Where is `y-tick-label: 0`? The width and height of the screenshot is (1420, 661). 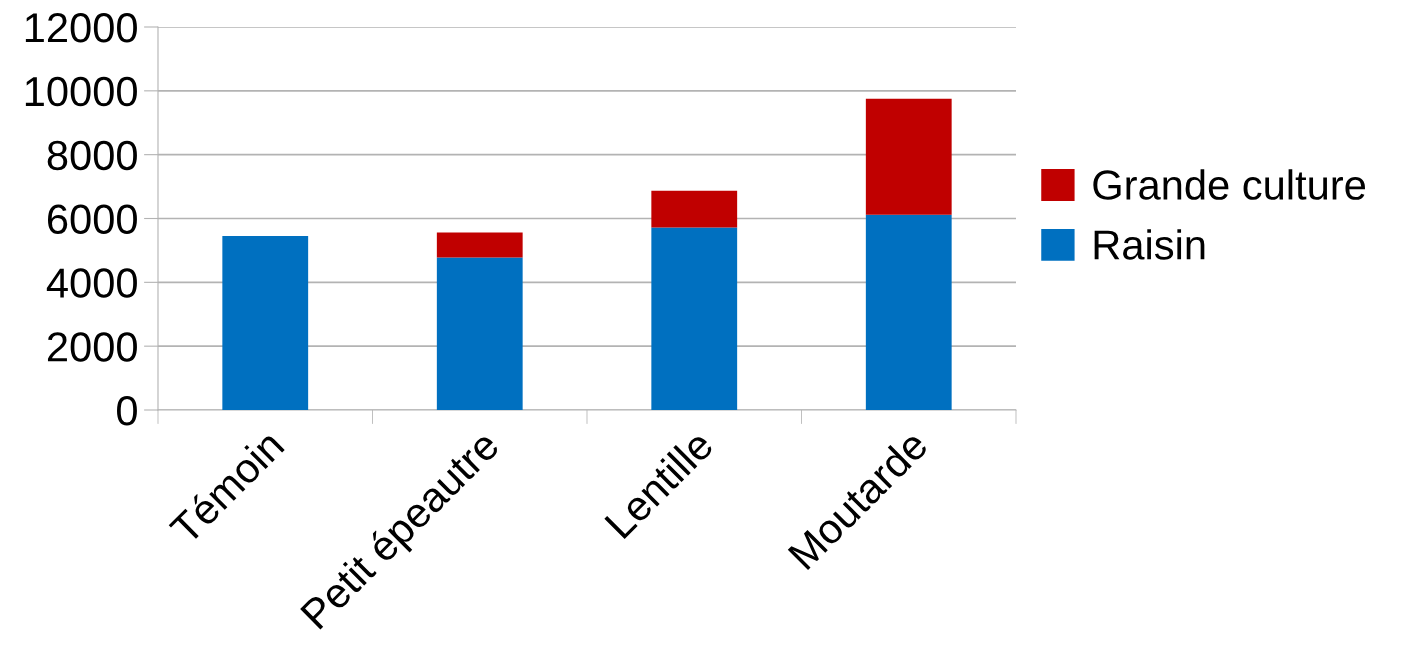 y-tick-label: 0 is located at coordinates (127, 411).